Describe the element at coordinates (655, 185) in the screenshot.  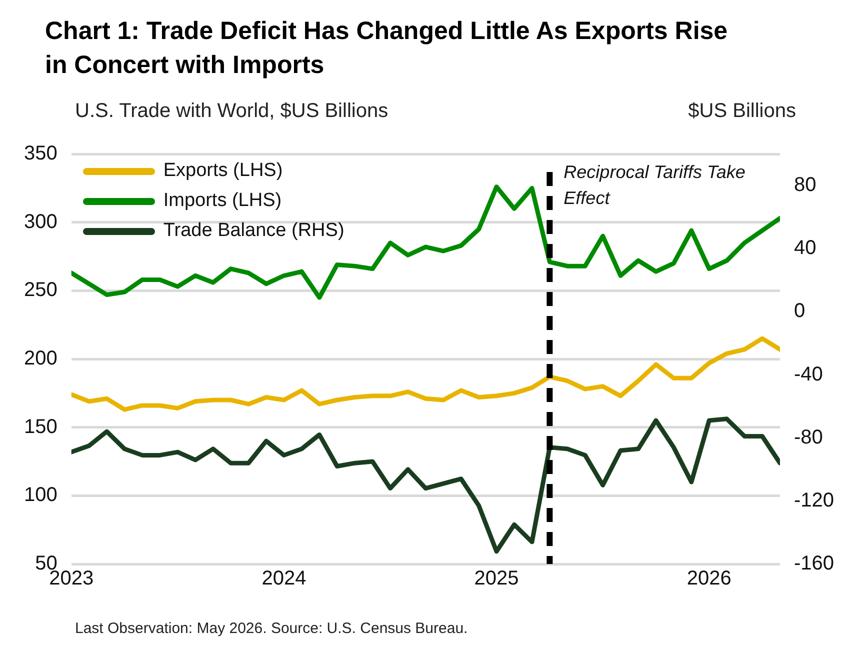
I see `ref-line-label: Reciprocal Tariffs Take Effect` at that location.